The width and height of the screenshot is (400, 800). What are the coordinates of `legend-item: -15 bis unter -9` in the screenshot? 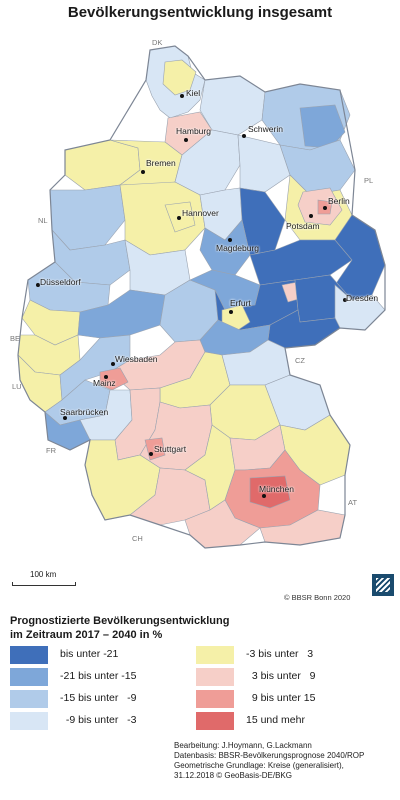 It's located at (105, 700).